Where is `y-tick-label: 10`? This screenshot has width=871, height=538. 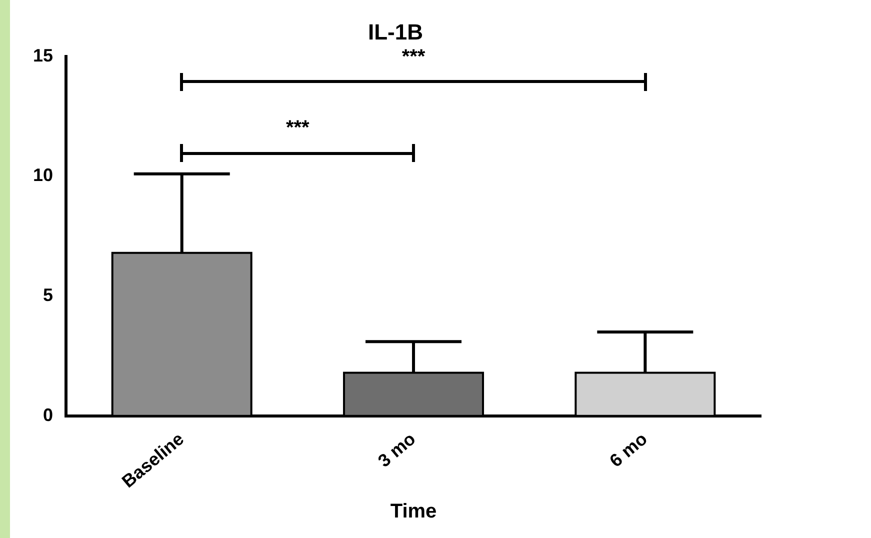 y-tick-label: 10 is located at coordinates (43, 175).